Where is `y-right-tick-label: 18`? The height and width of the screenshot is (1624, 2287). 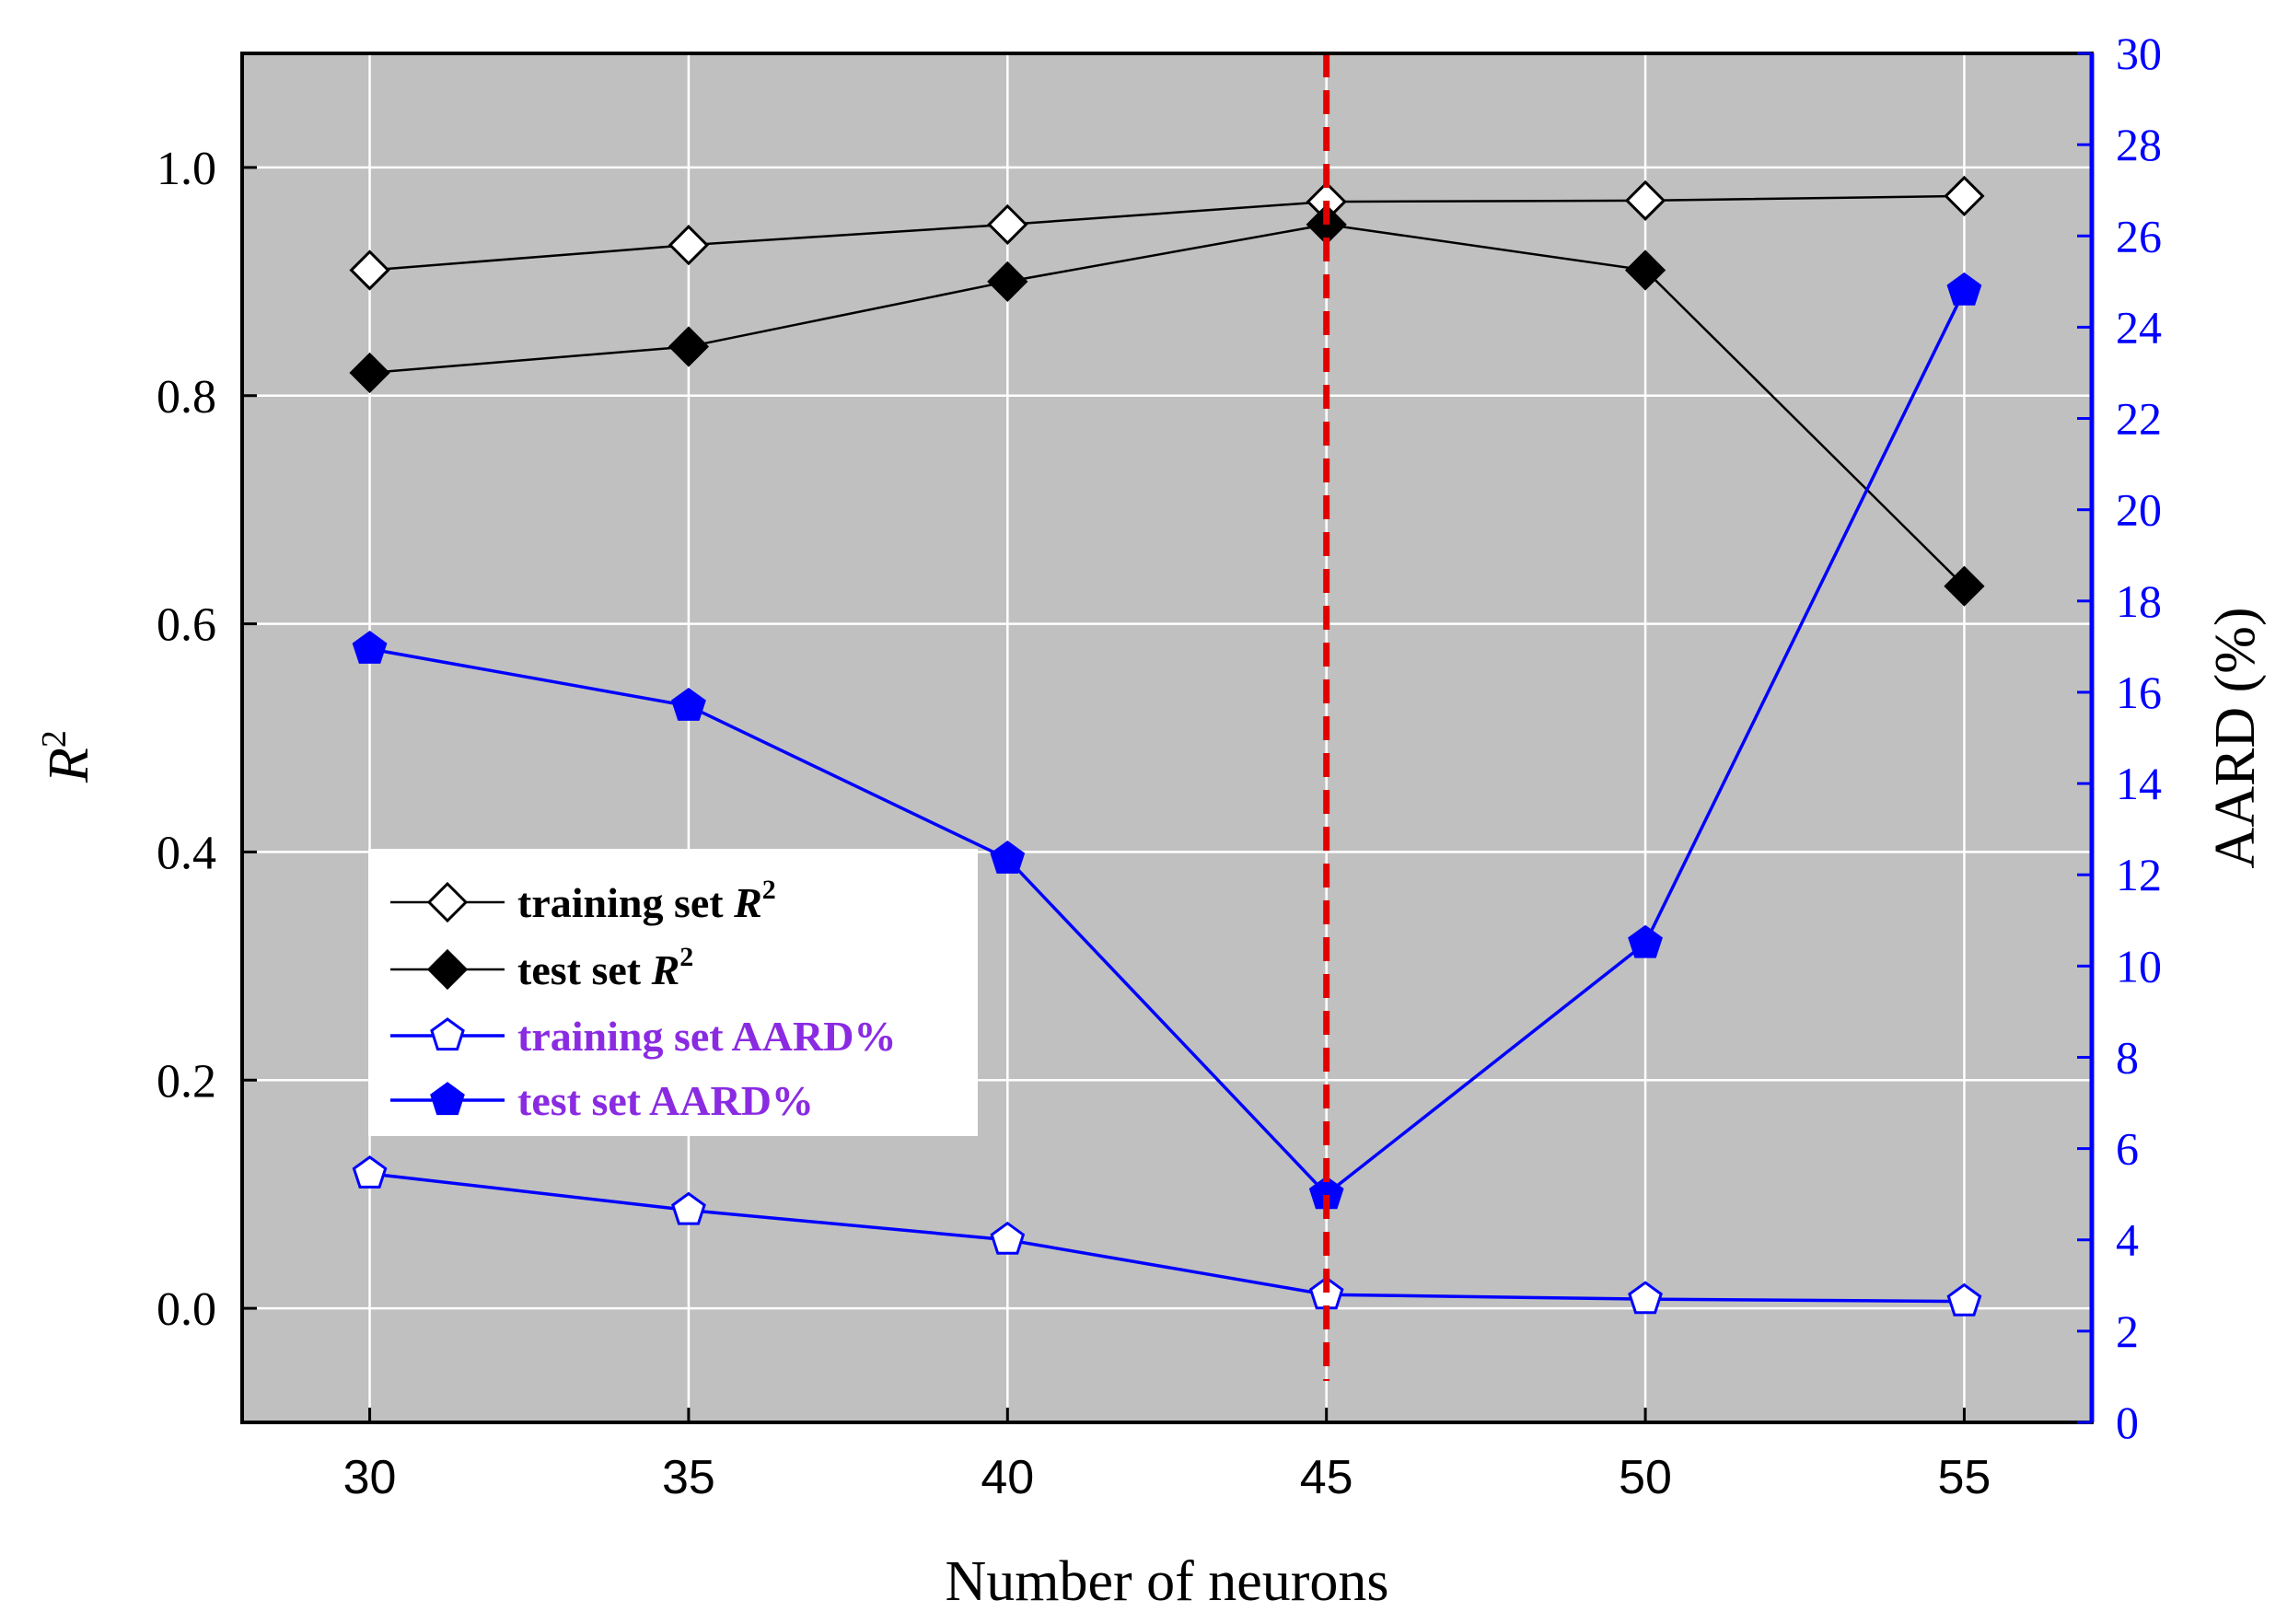 y-right-tick-label: 18 is located at coordinates (2139, 601).